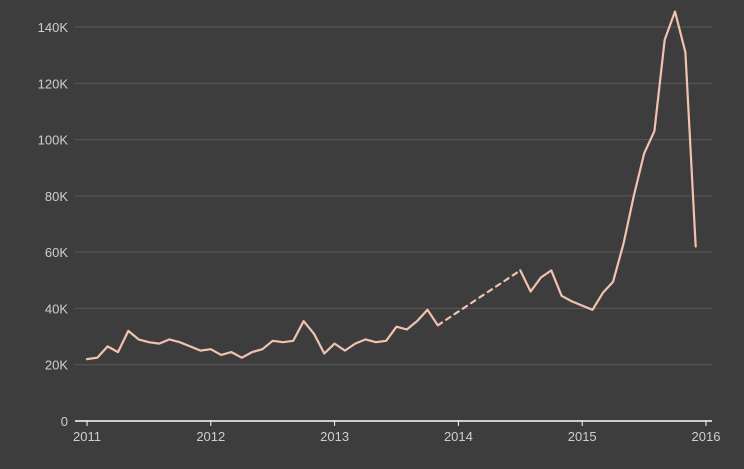 The image size is (744, 469). What do you see at coordinates (87, 436) in the screenshot?
I see `x-tick-label: 2011` at bounding box center [87, 436].